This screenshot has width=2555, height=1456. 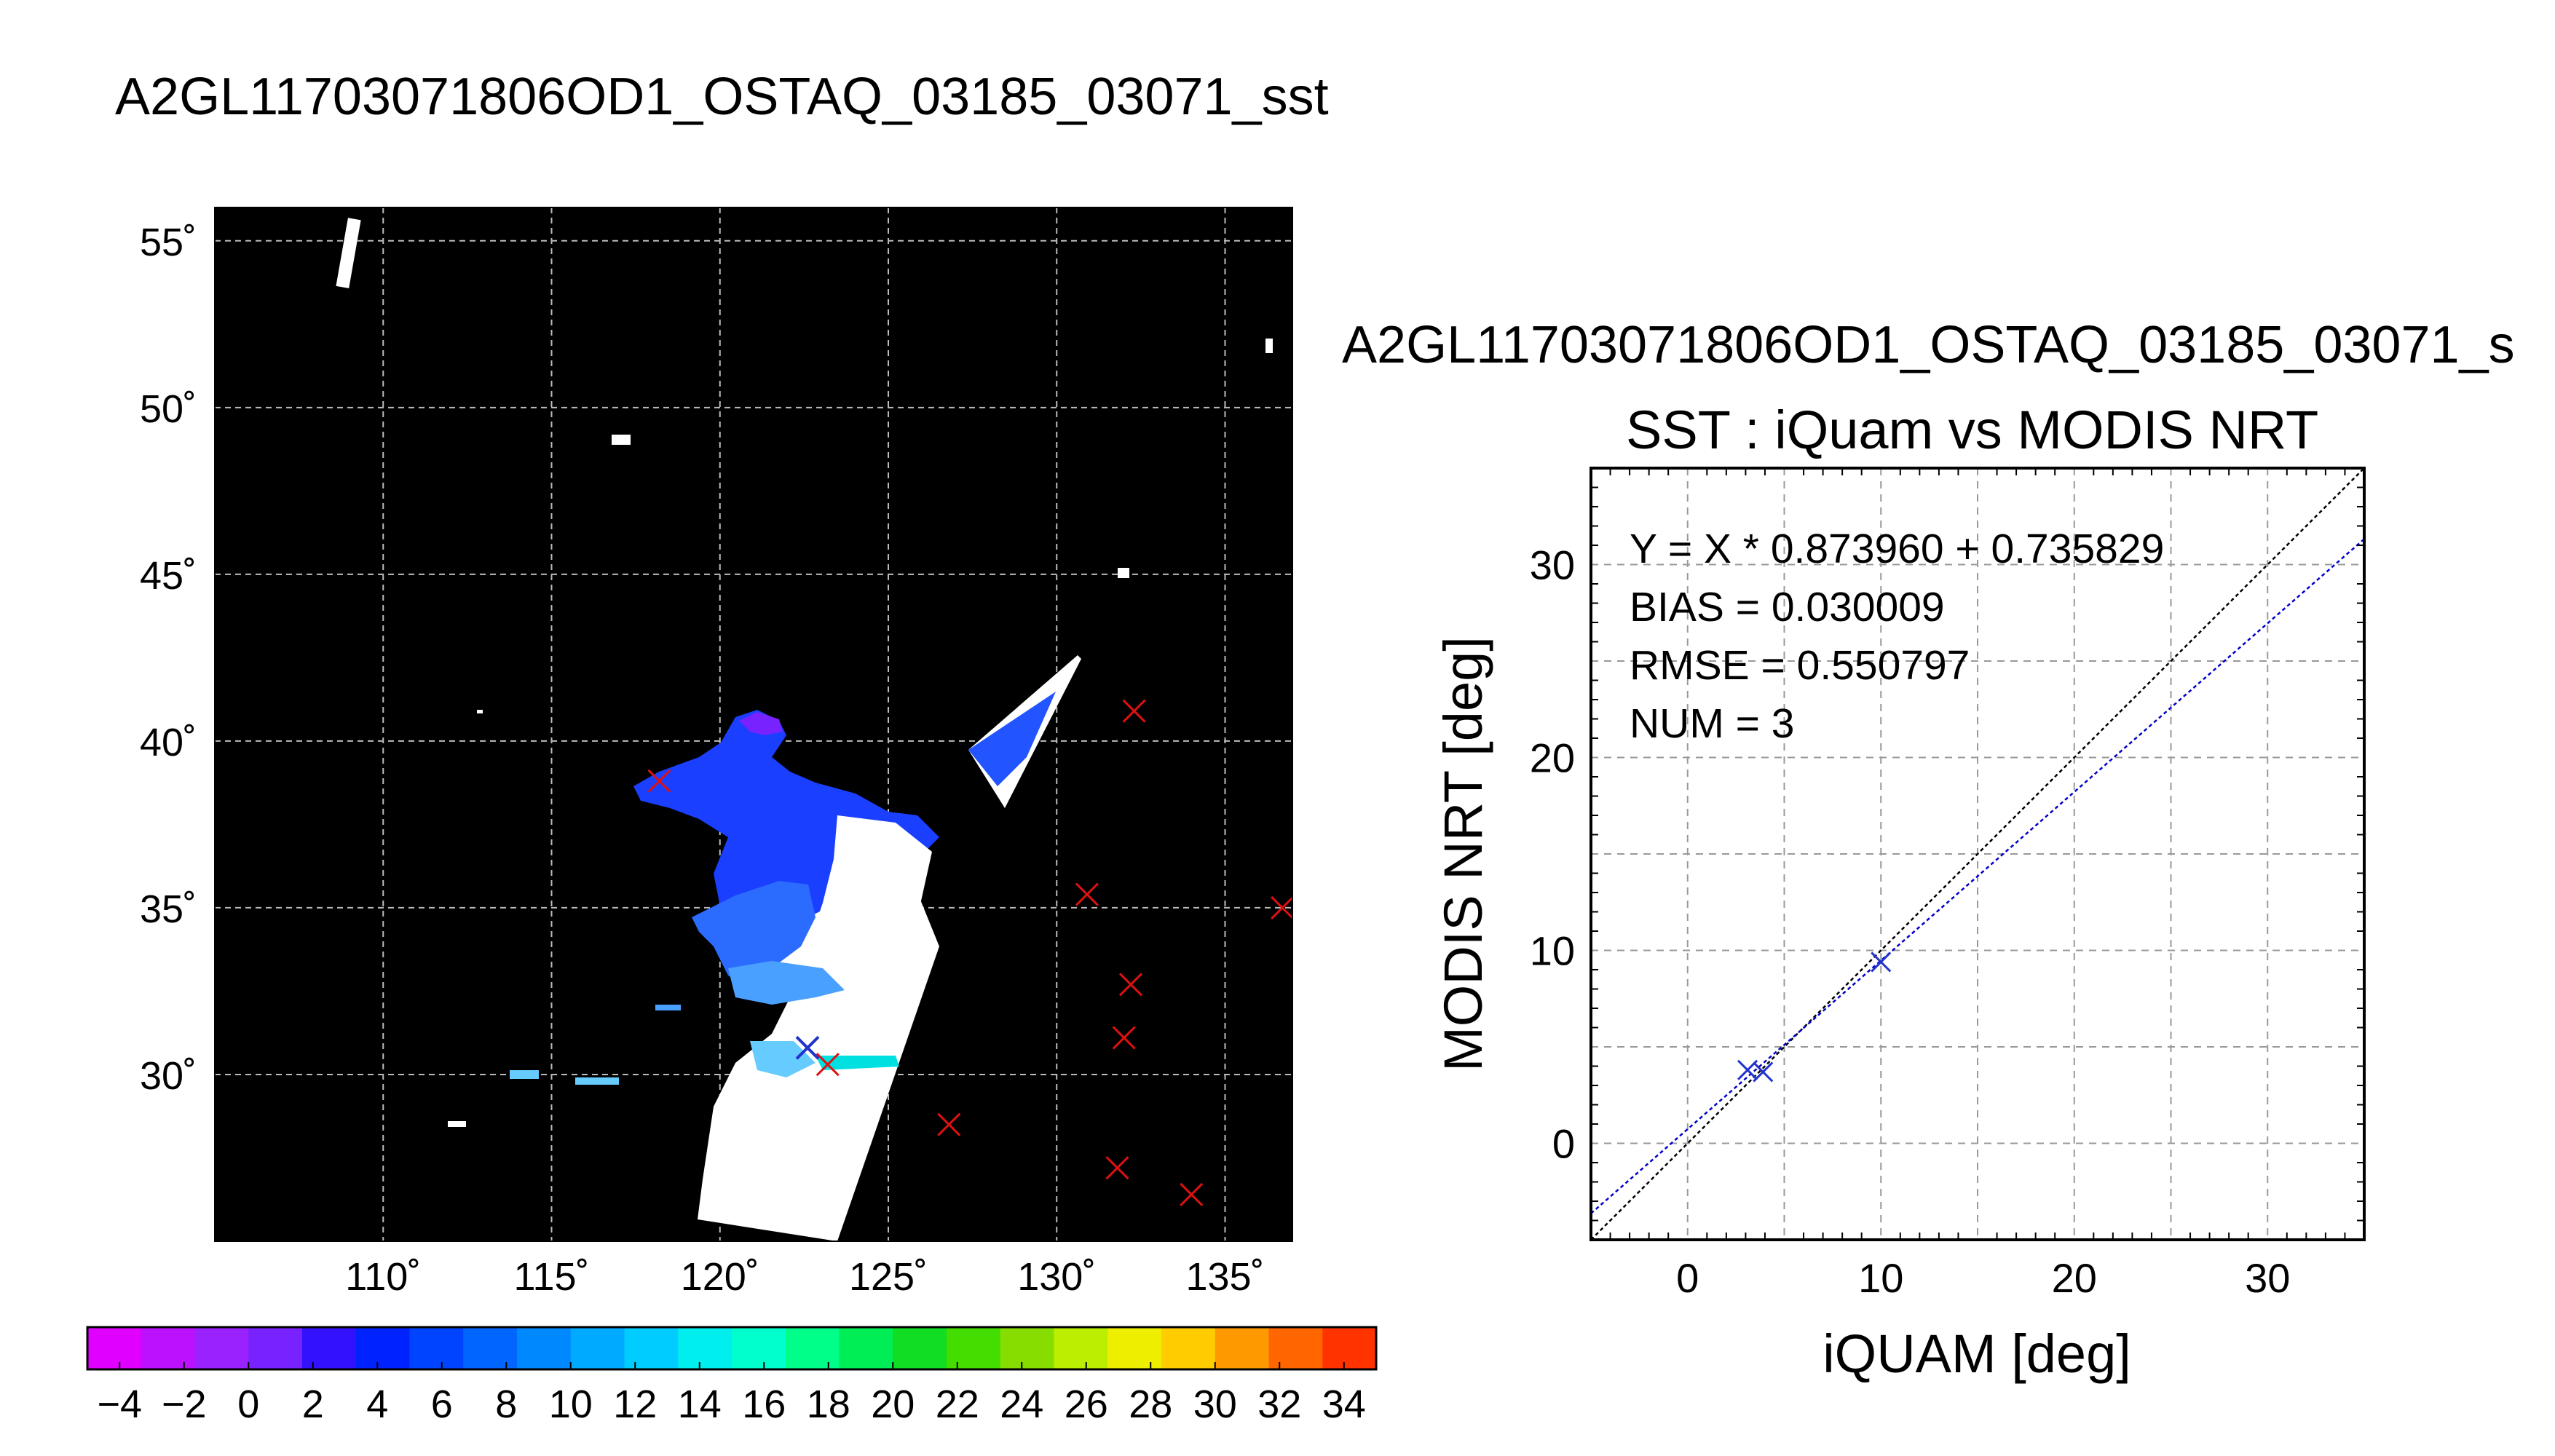 What do you see at coordinates (168, 909) in the screenshot?
I see `lat-tick-label: 35˚` at bounding box center [168, 909].